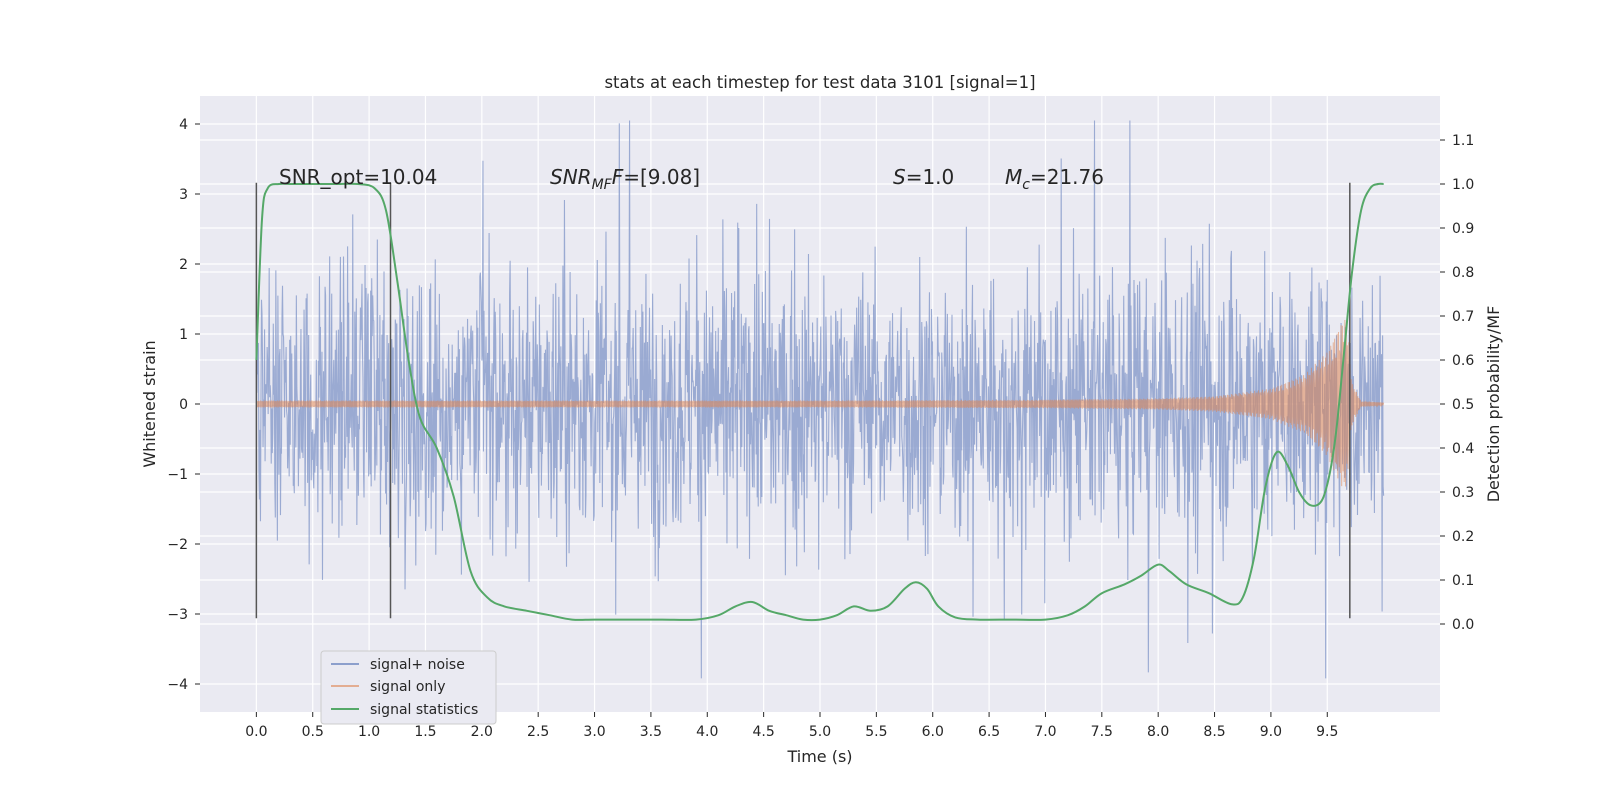 The width and height of the screenshot is (1600, 800). I want to click on y-tick-label-left: 0, so click(183, 405).